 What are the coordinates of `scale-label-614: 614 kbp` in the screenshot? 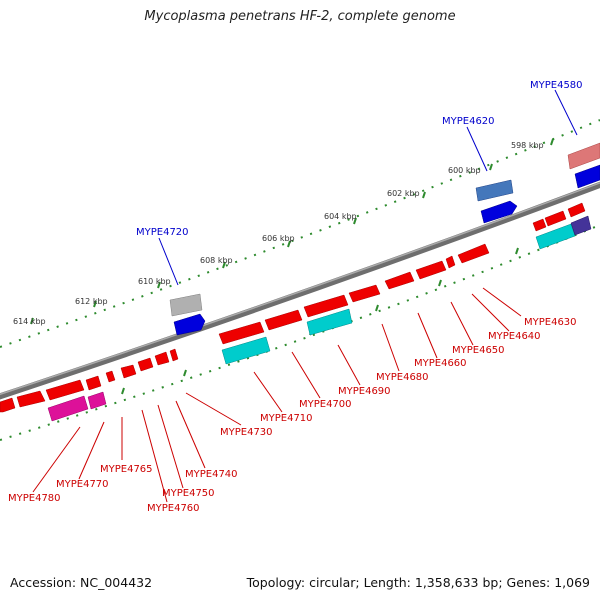 It's located at (29, 321).